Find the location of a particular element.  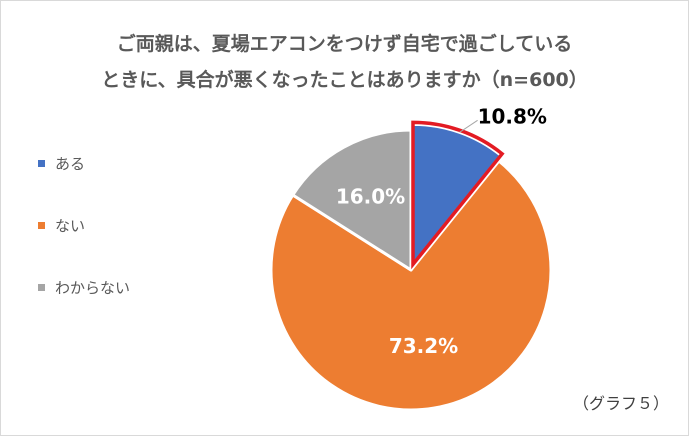

highlight-outline is located at coordinates (458, 195).